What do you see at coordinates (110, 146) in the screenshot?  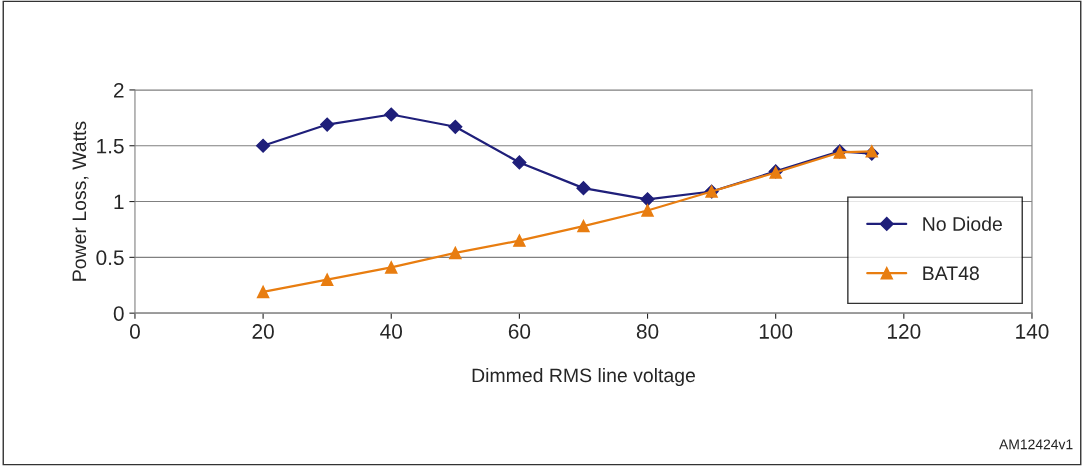 I see `y-tick-label: 1.5` at bounding box center [110, 146].